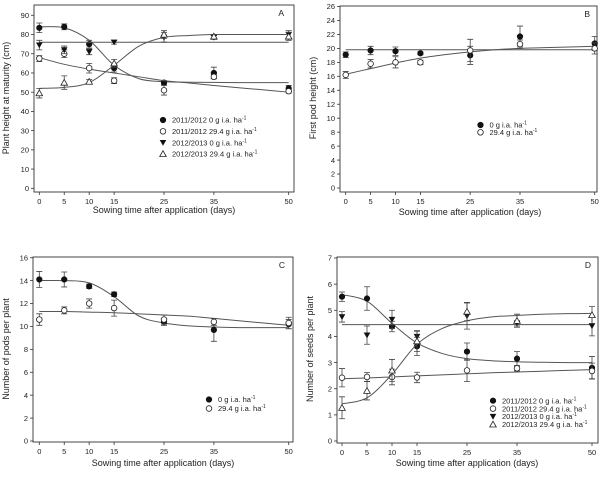 This screenshot has height=477, width=605. Describe the element at coordinates (25, 34) in the screenshot. I see `y-tick-label: 80` at that location.